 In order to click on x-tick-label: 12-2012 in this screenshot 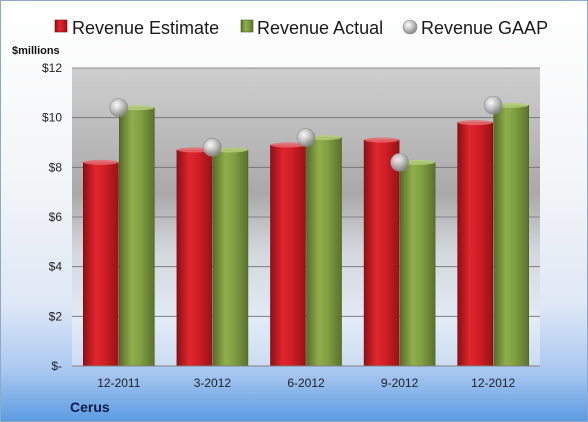, I will do `click(493, 383)`.